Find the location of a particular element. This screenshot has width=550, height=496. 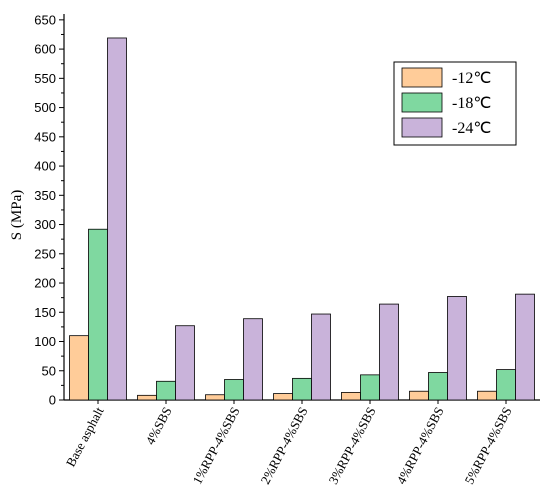

x-tick-label: 5%RPP-4%SBS is located at coordinates (487, 445).